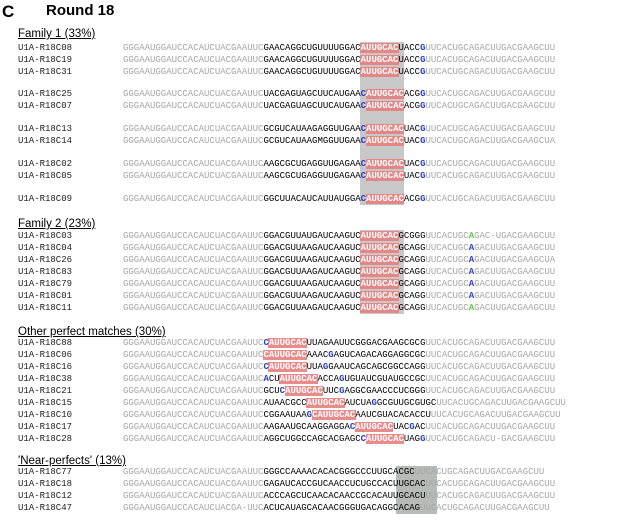  I want to click on constant-region: UUCACUGCAGACUUGACGAAGCUA, so click(490, 141).